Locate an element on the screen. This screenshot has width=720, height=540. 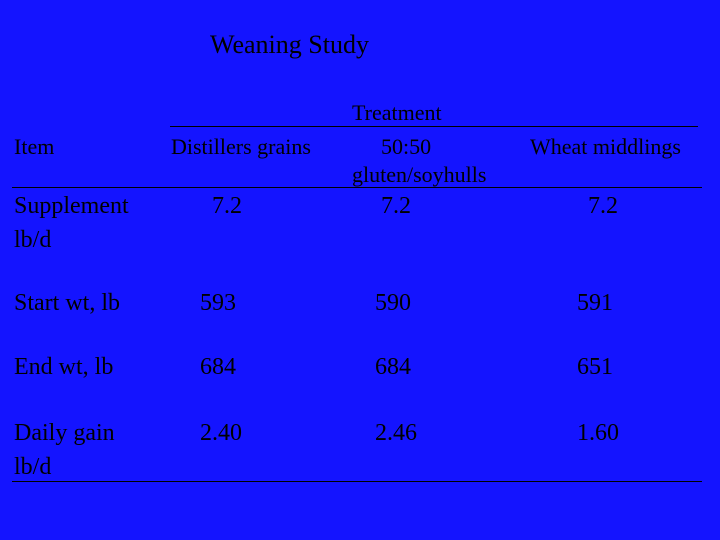
cell-gain-wheat: 1.60 is located at coordinates (598, 433).